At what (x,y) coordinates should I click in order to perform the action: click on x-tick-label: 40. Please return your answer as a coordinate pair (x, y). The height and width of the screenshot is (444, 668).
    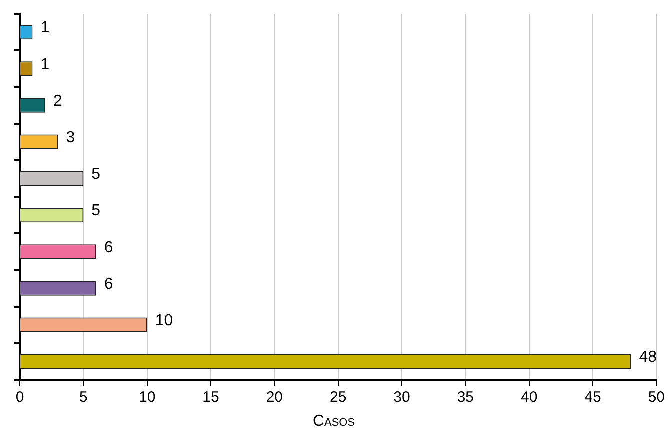
    Looking at the image, I should click on (529, 397).